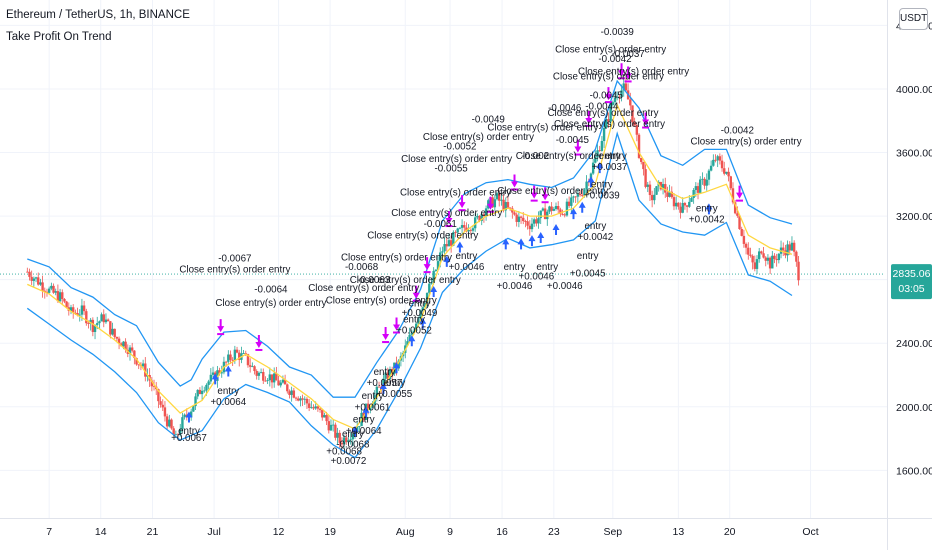 The width and height of the screenshot is (932, 550). What do you see at coordinates (607, 96) in the screenshot?
I see `trade-annotation: -0.0045` at bounding box center [607, 96].